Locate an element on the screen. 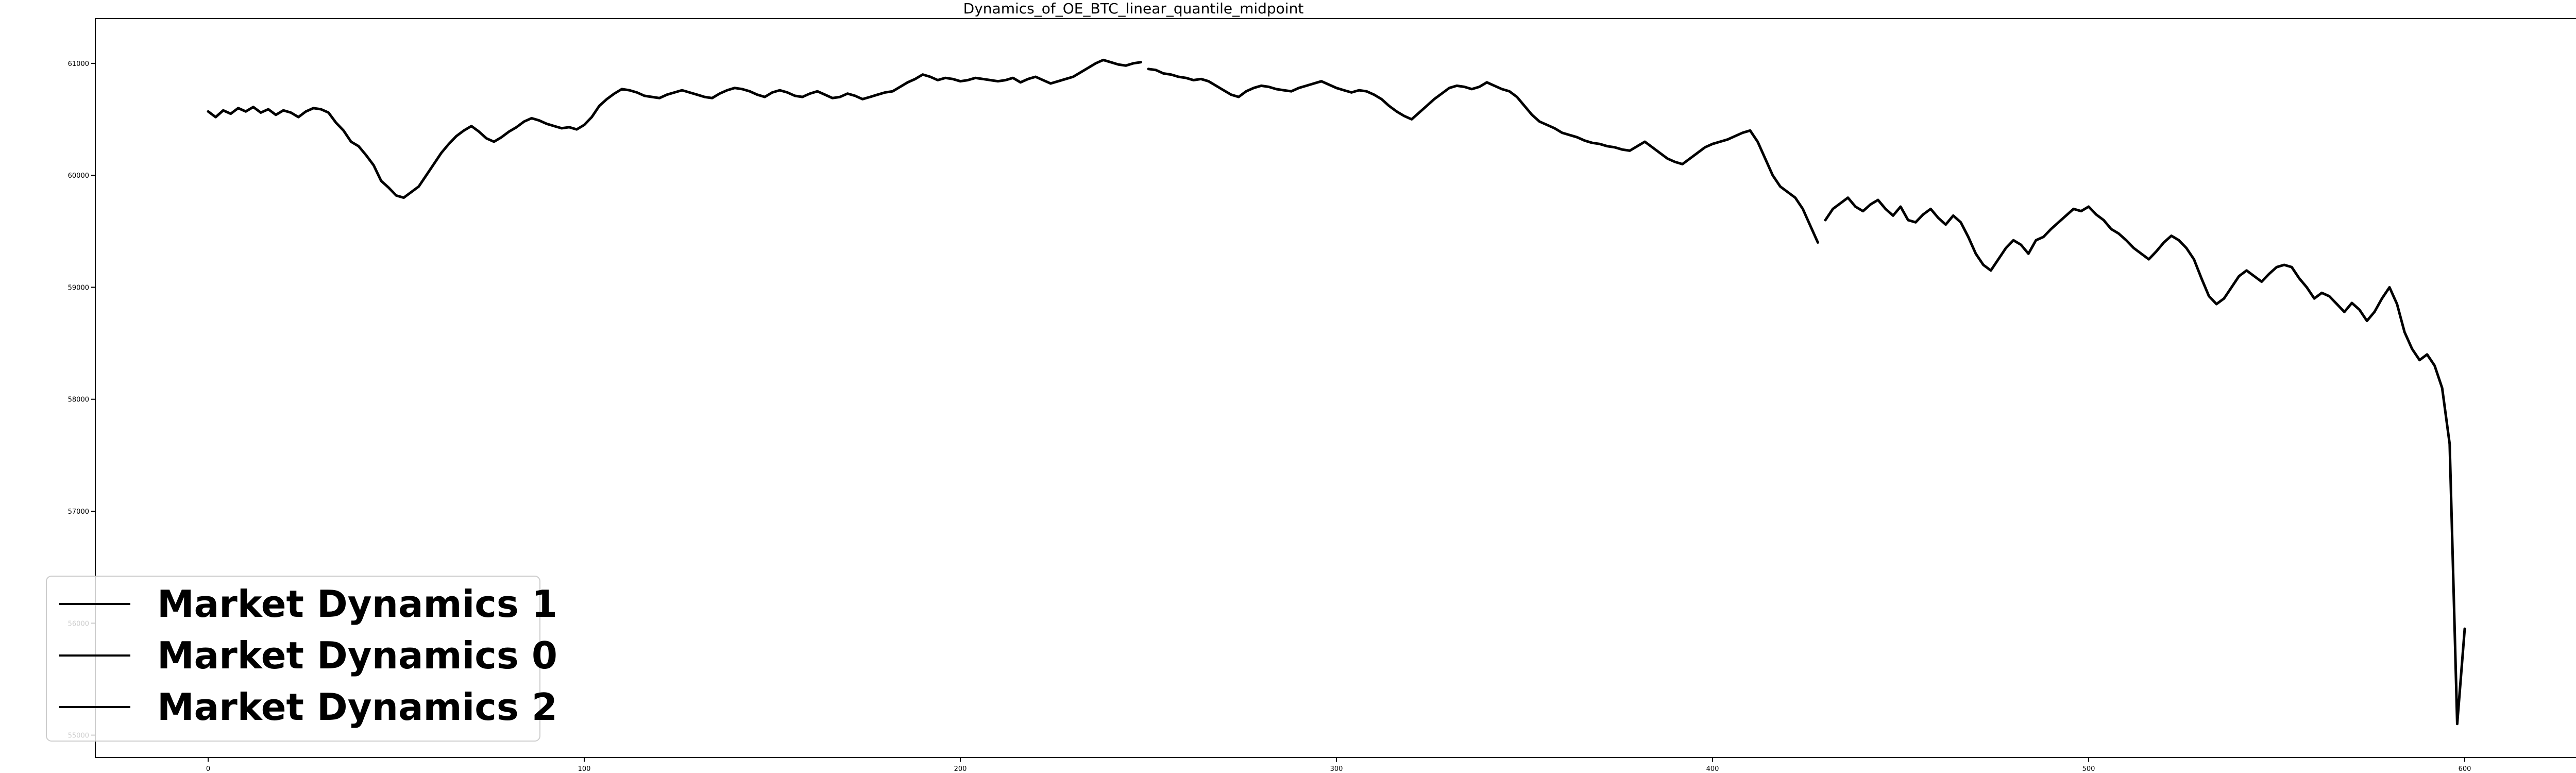 This screenshot has width=2576, height=773. x-tick-label: 400 is located at coordinates (1712, 769).